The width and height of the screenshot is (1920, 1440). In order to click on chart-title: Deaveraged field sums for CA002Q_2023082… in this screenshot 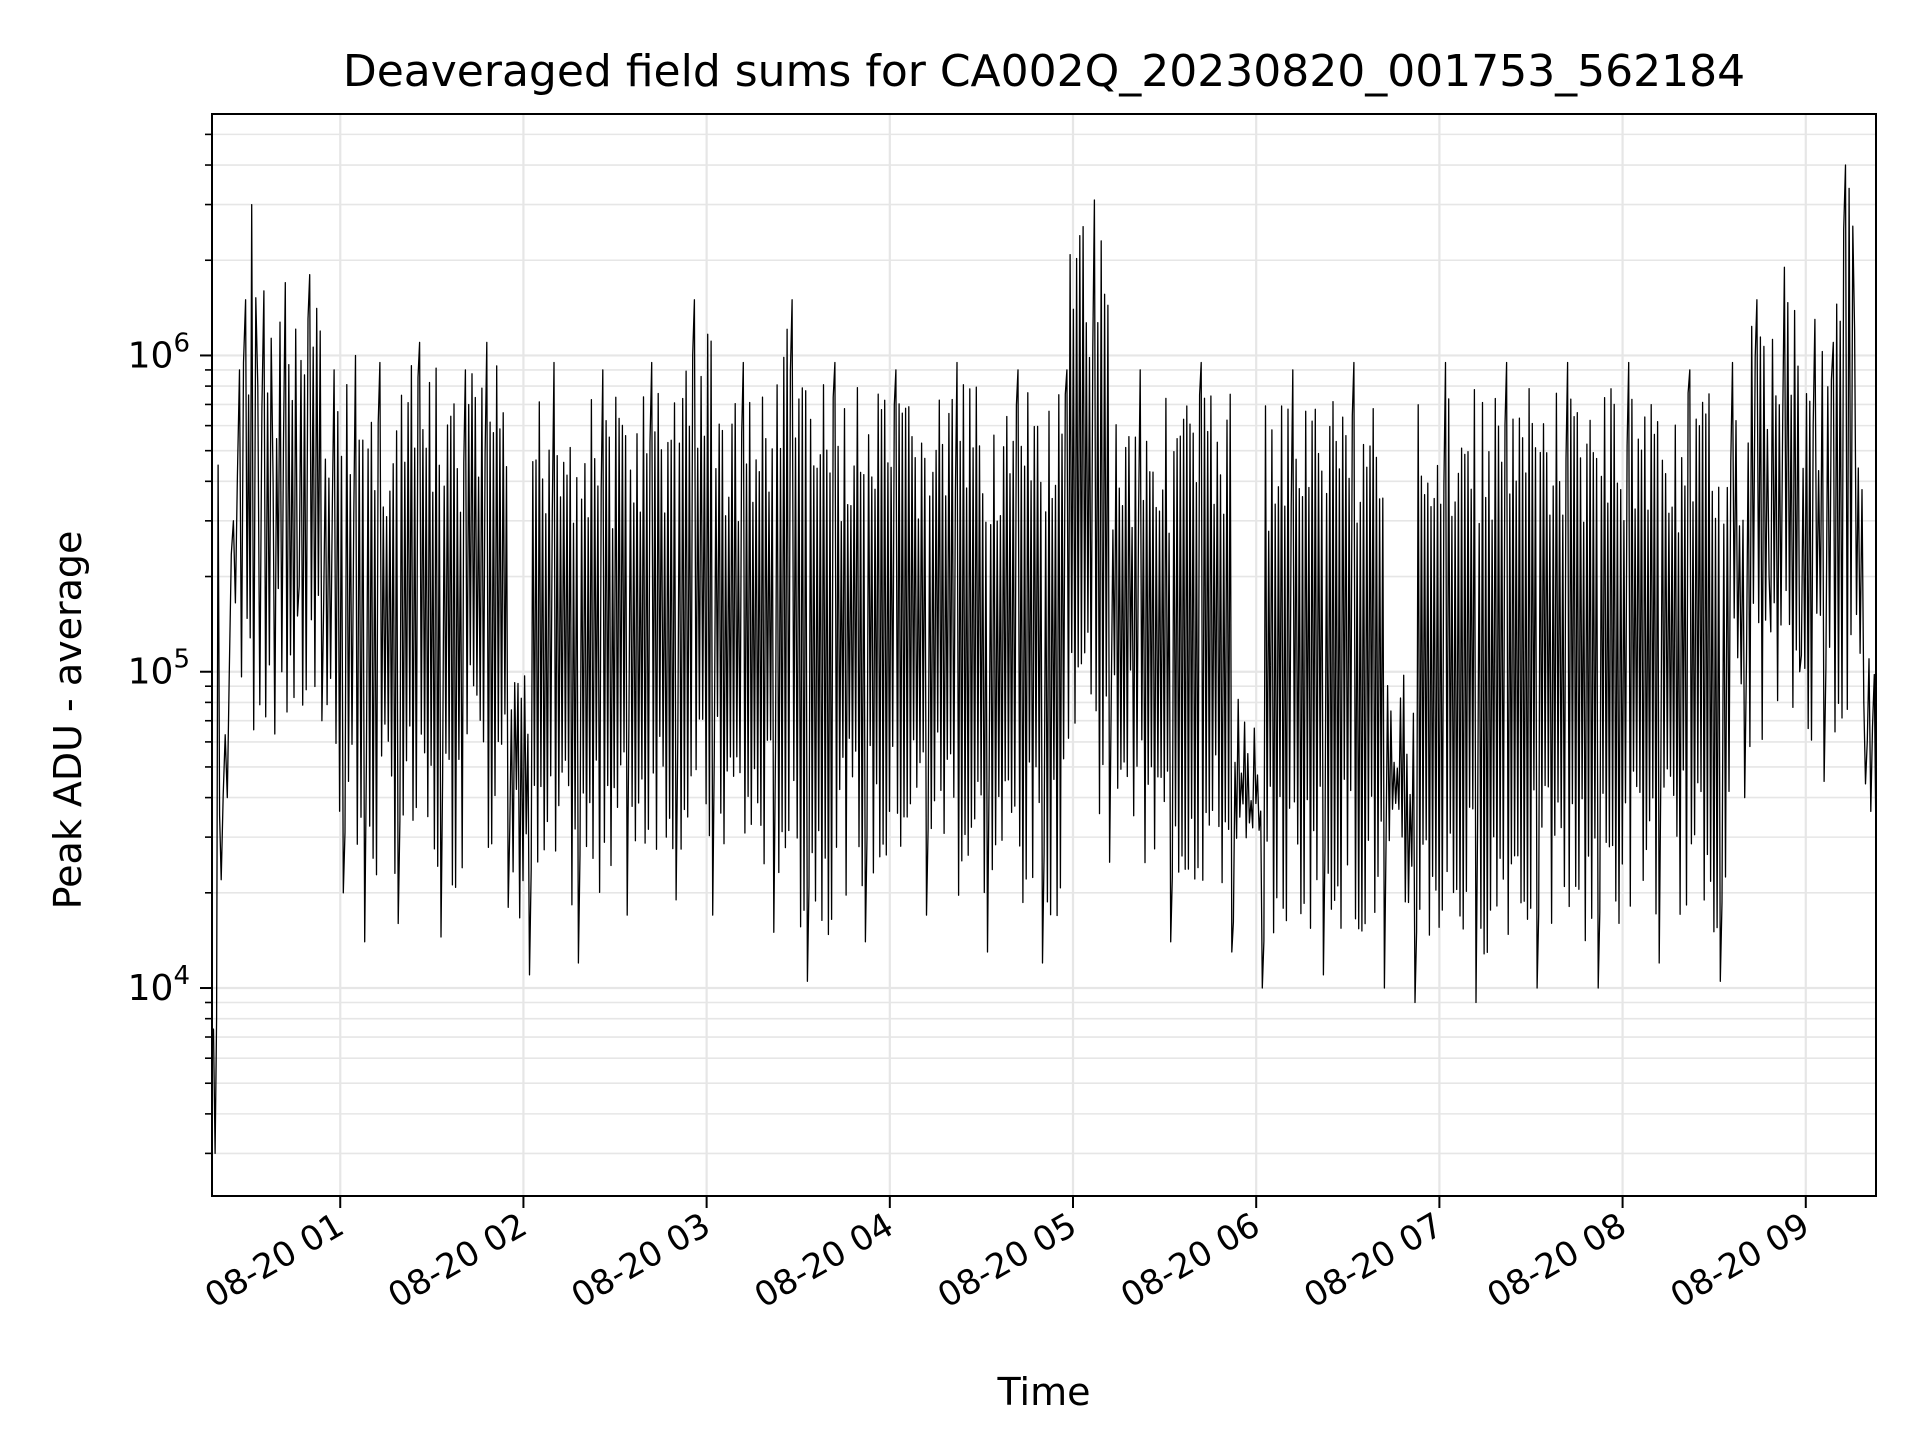, I will do `click(1044, 71)`.